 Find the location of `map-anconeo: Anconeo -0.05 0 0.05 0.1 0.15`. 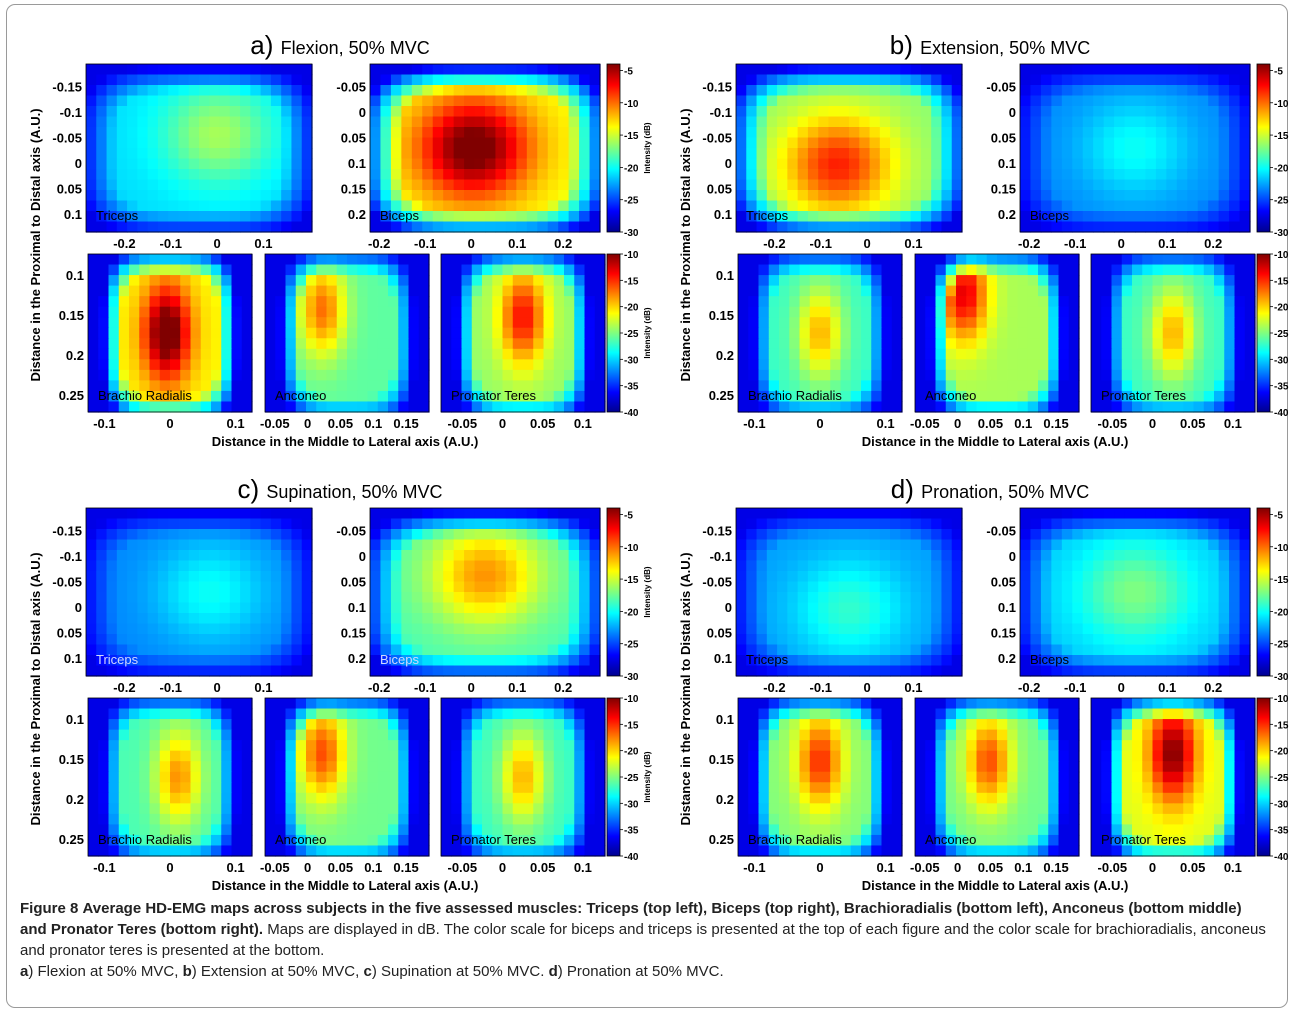

map-anconeo: Anconeo -0.05 0 0.05 0.1 0.15 is located at coordinates (345, 342).